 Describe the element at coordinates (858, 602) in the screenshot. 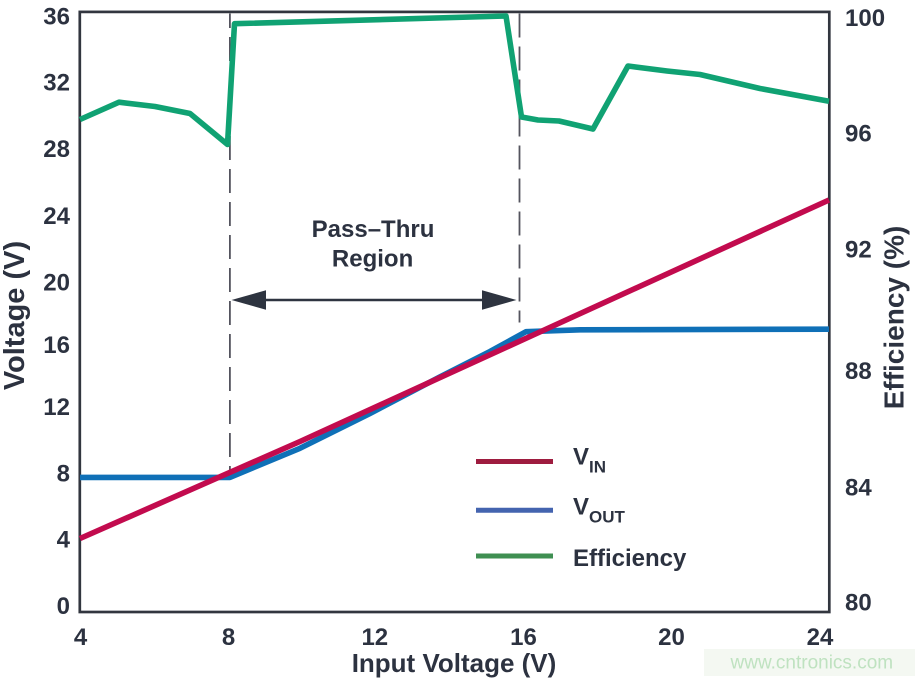

I see `svg-text: 80` at that location.